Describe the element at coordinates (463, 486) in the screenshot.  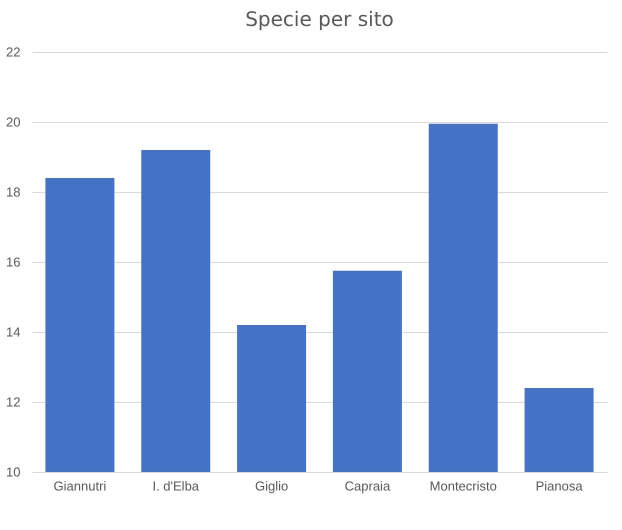
I see `x-tick-label: Montecristo` at that location.